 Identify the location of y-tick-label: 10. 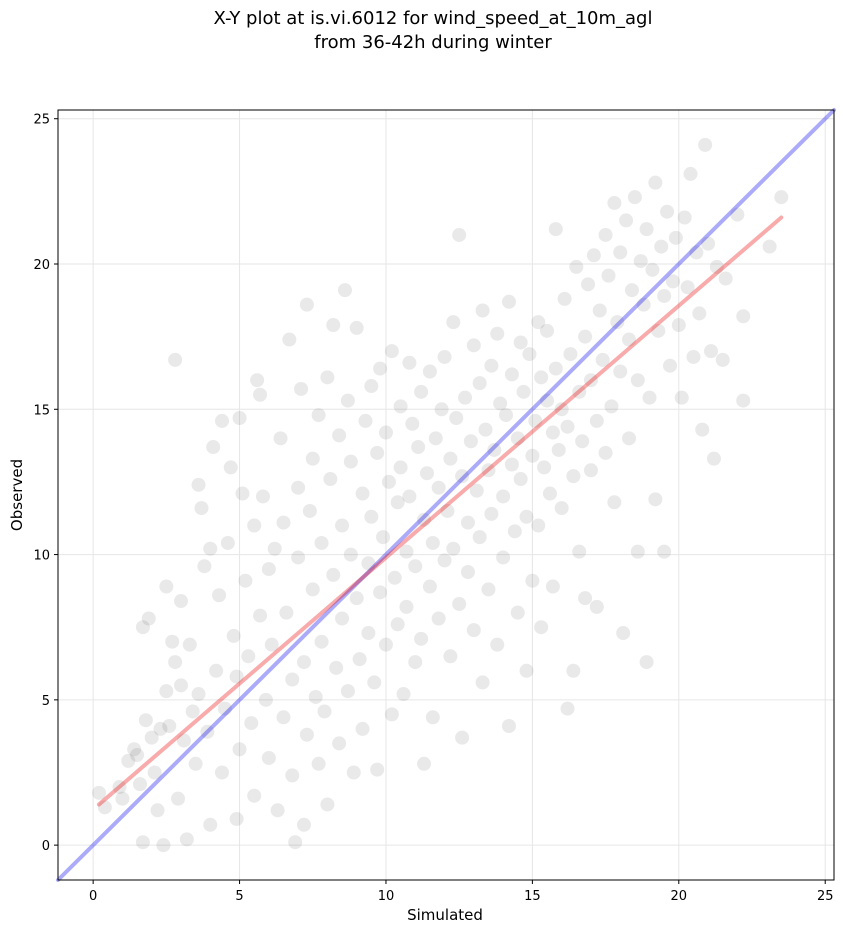
(41, 556).